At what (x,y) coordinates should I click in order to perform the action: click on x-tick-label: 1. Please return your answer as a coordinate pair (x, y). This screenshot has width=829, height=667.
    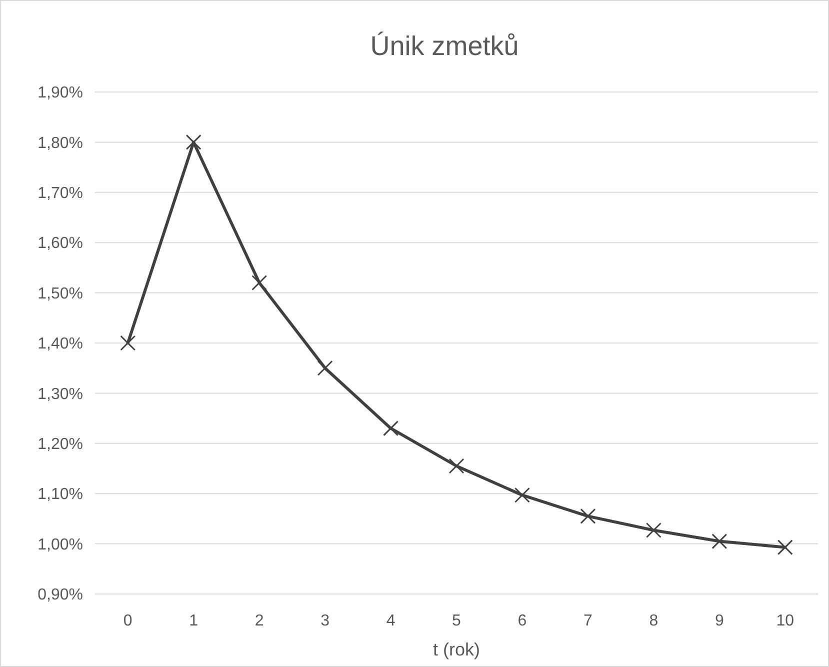
    Looking at the image, I should click on (193, 621).